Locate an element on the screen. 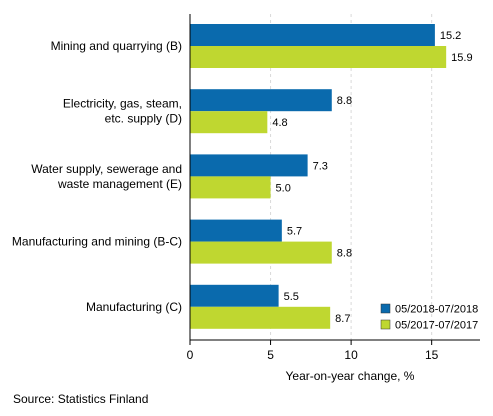  data-label: 5.0 is located at coordinates (283, 188).